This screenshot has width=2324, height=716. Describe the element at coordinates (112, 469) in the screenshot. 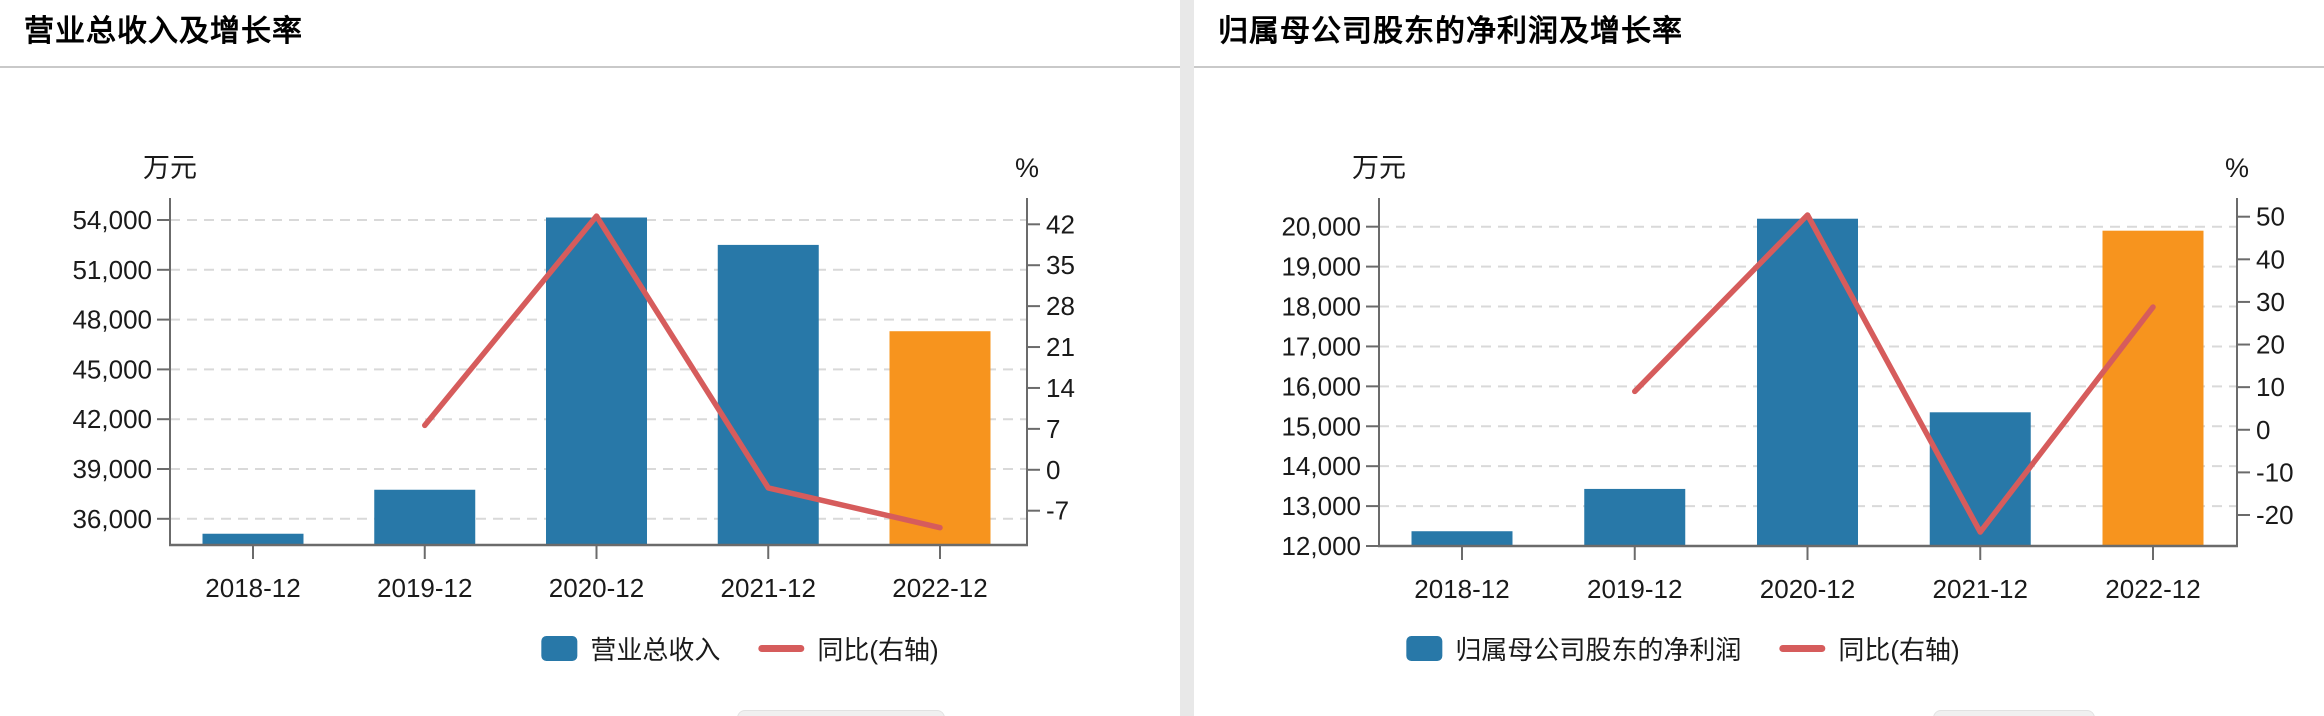

I see `y-tick-label-left: 39,000` at that location.